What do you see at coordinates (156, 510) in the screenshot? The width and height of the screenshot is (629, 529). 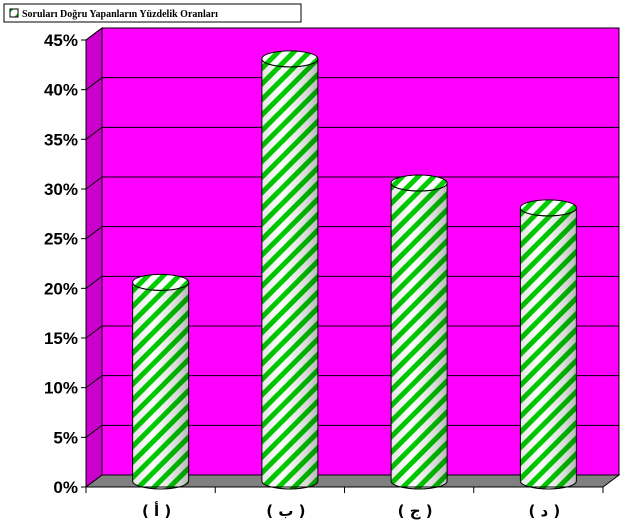 I see `x-tick-label: ( أ )` at bounding box center [156, 510].